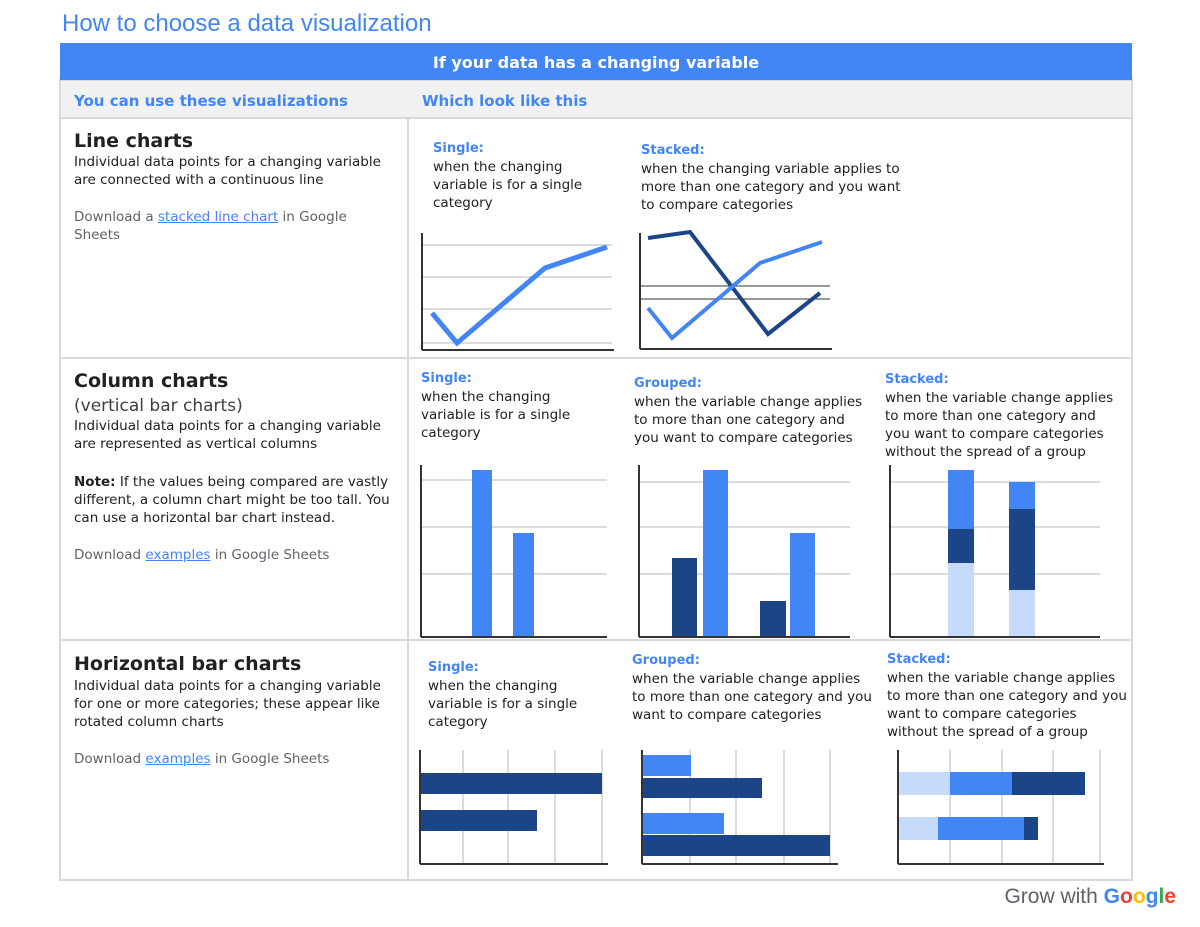 The width and height of the screenshot is (1200, 927). I want to click on brand-letter: G, so click(1111, 896).